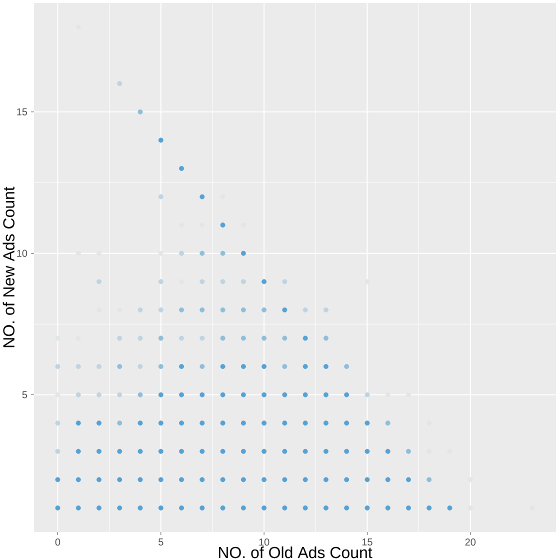 Image resolution: width=560 pixels, height=560 pixels. Describe the element at coordinates (8, 267) in the screenshot. I see `y-axis-title: NO. of New Ads Count` at that location.